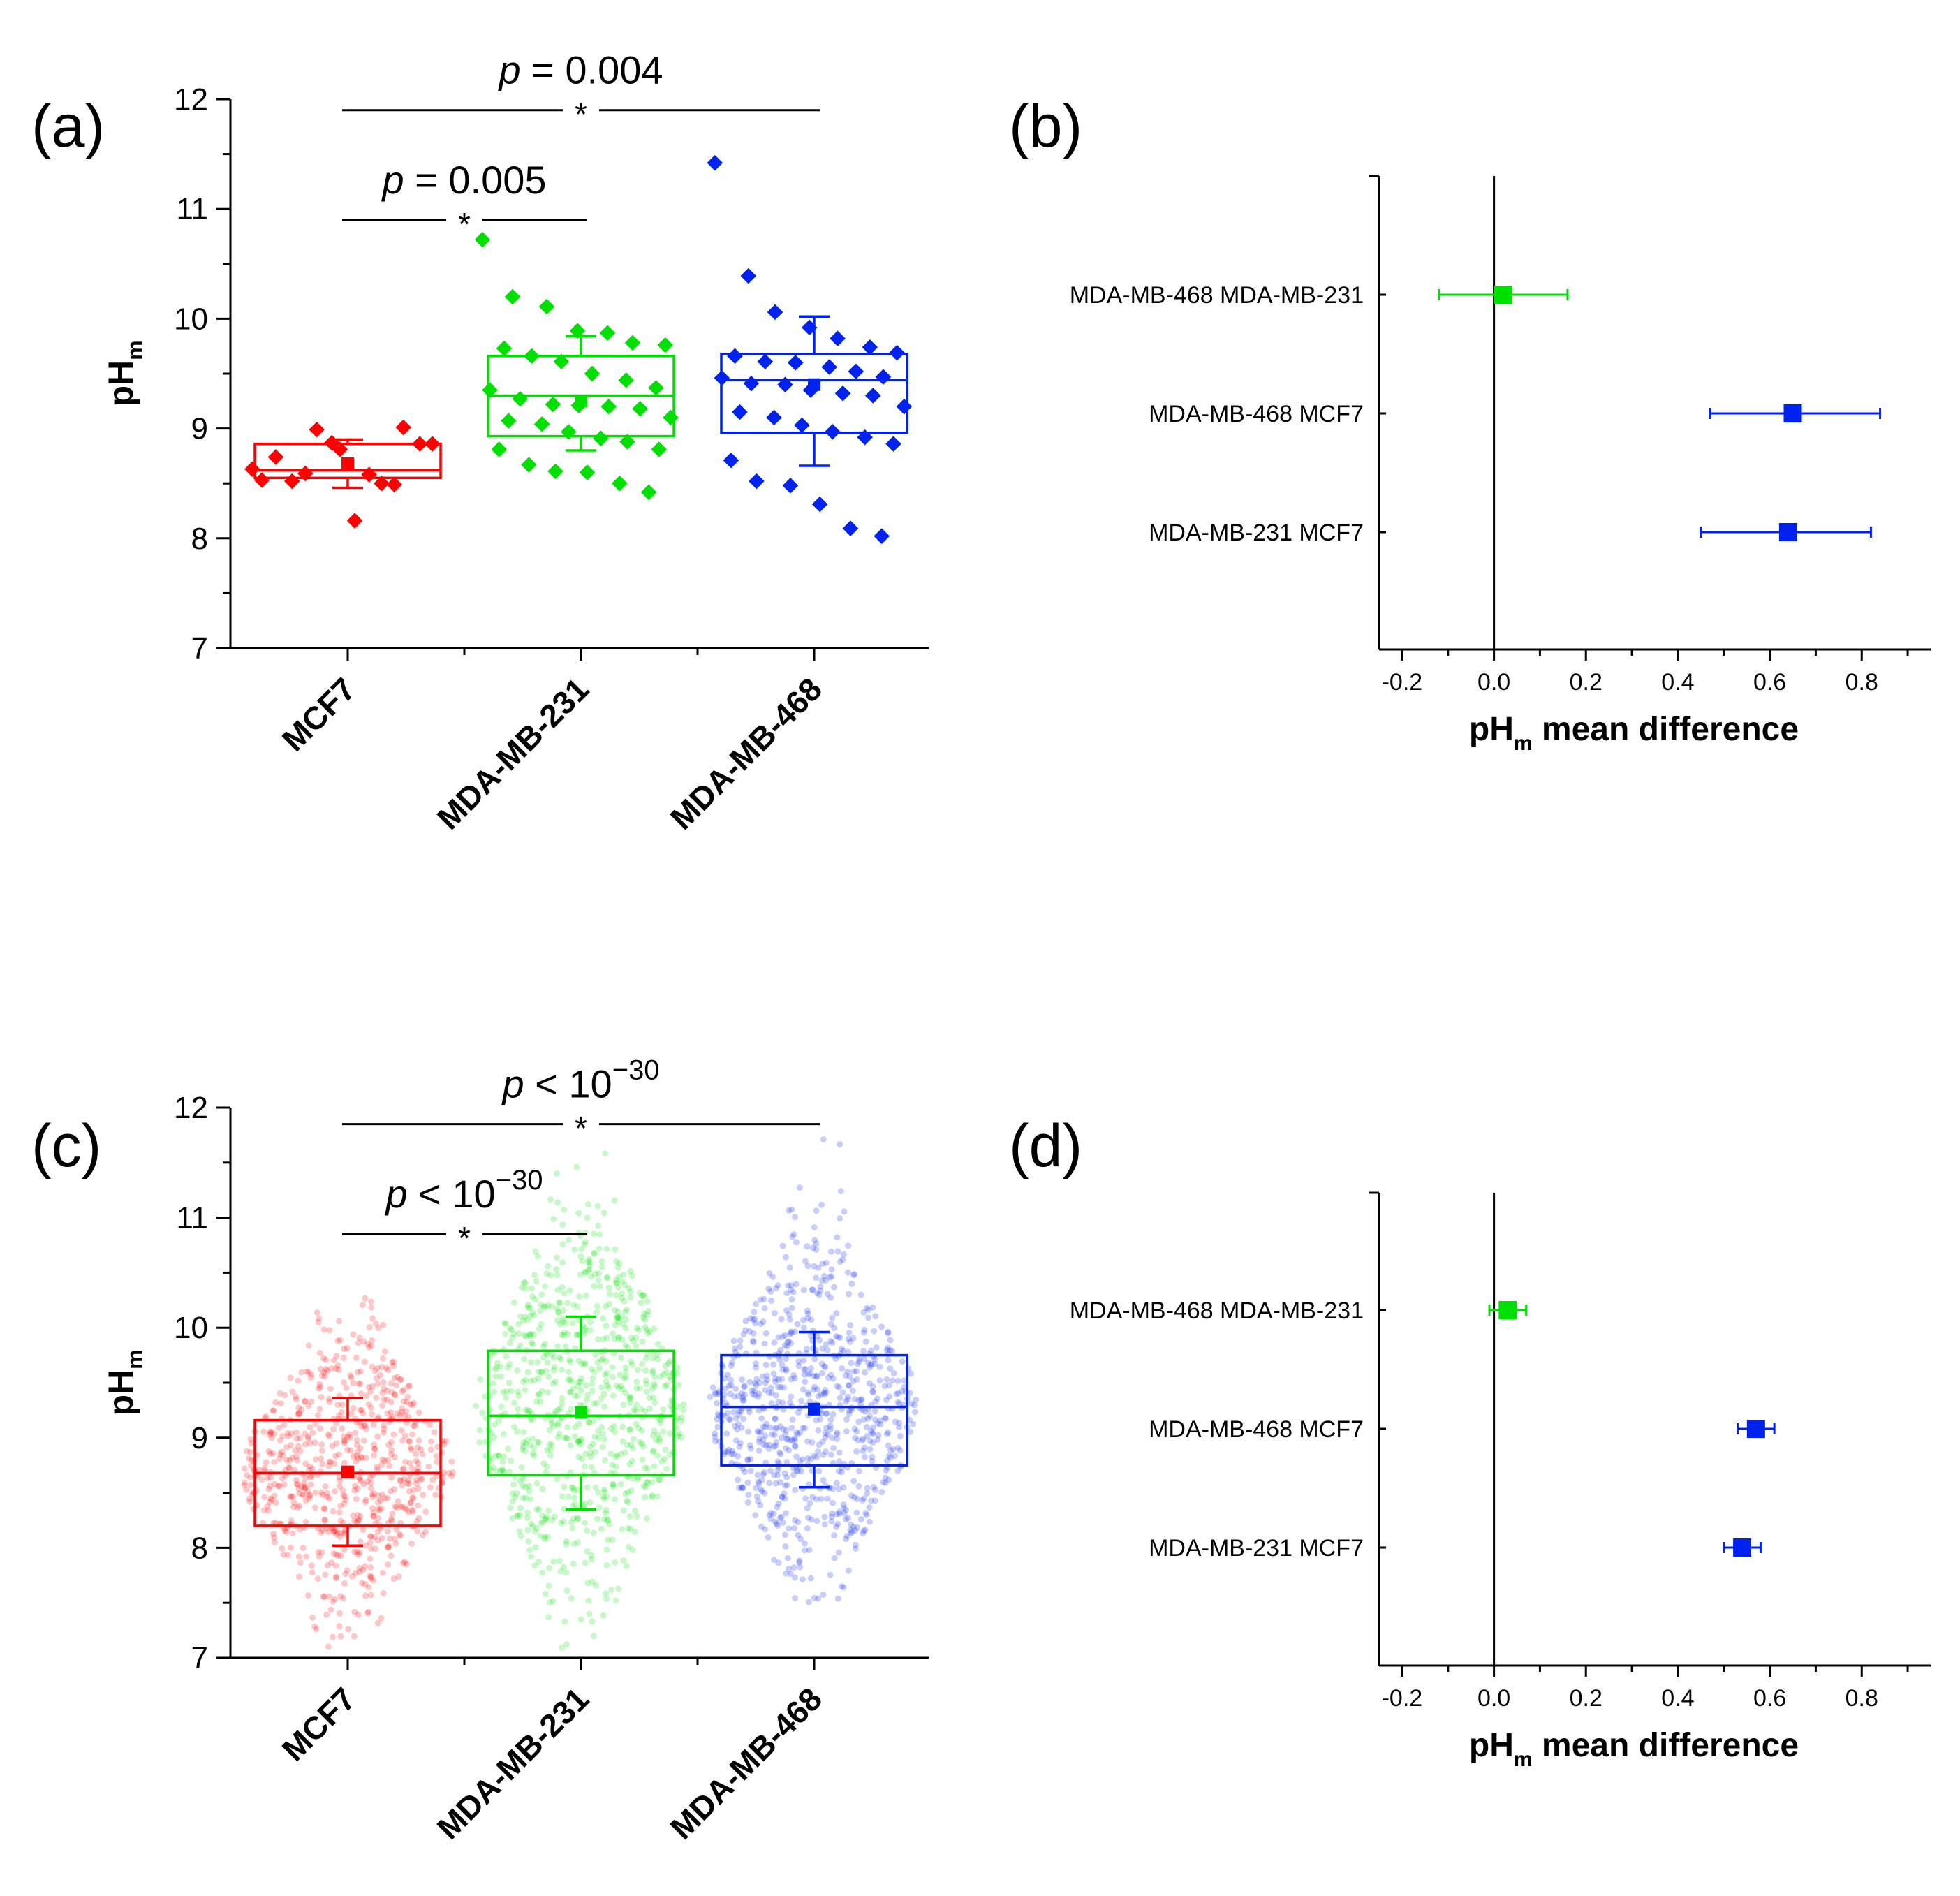 This screenshot has width=1960, height=1896. Describe the element at coordinates (519, 1180) in the screenshot. I see `p-exponent: −30` at that location.